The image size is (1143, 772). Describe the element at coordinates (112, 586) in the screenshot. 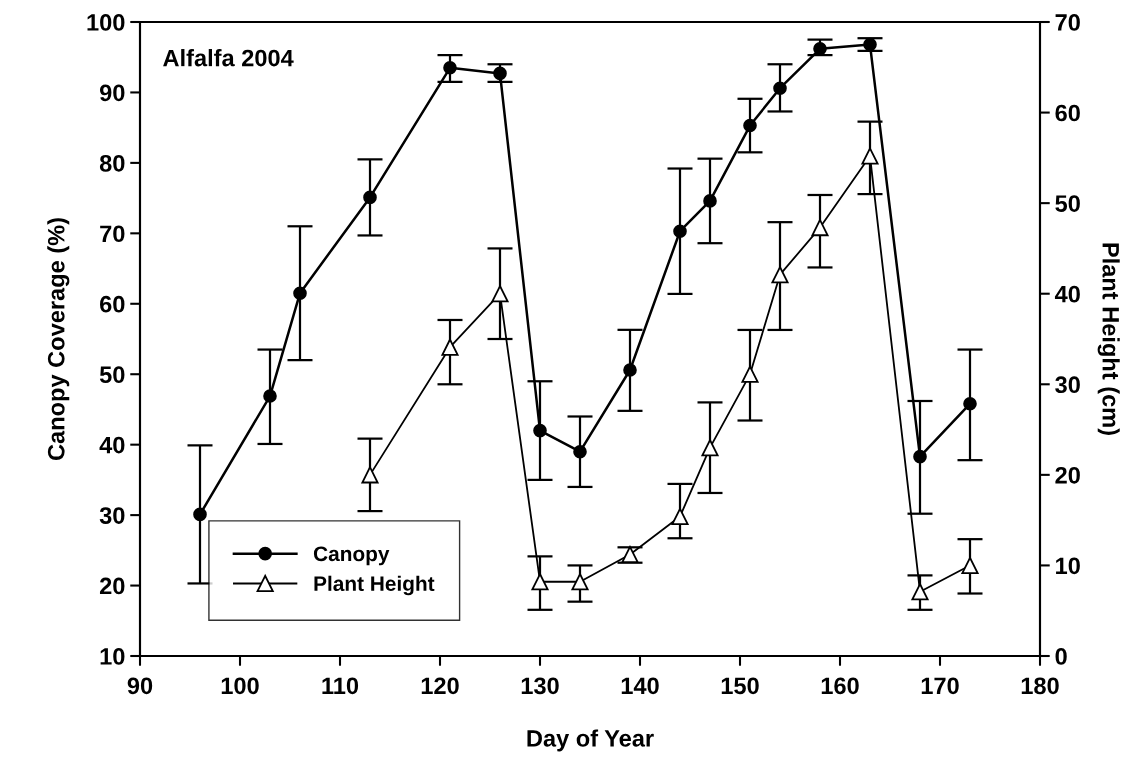

I see `y-tick-label: 20` at that location.